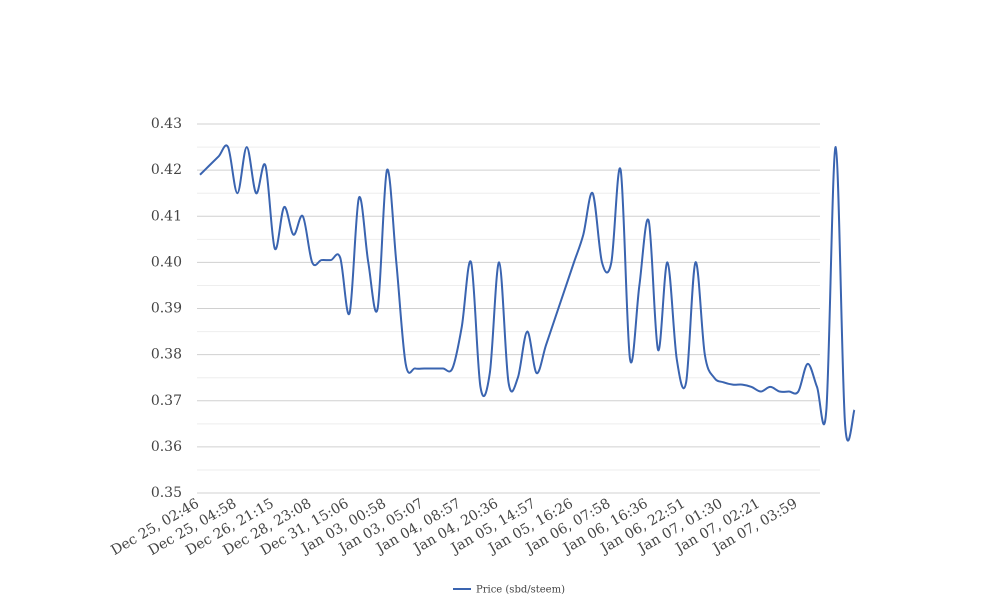  What do you see at coordinates (520, 590) in the screenshot?
I see `legend-label: Price (sbd/steem)` at bounding box center [520, 590].